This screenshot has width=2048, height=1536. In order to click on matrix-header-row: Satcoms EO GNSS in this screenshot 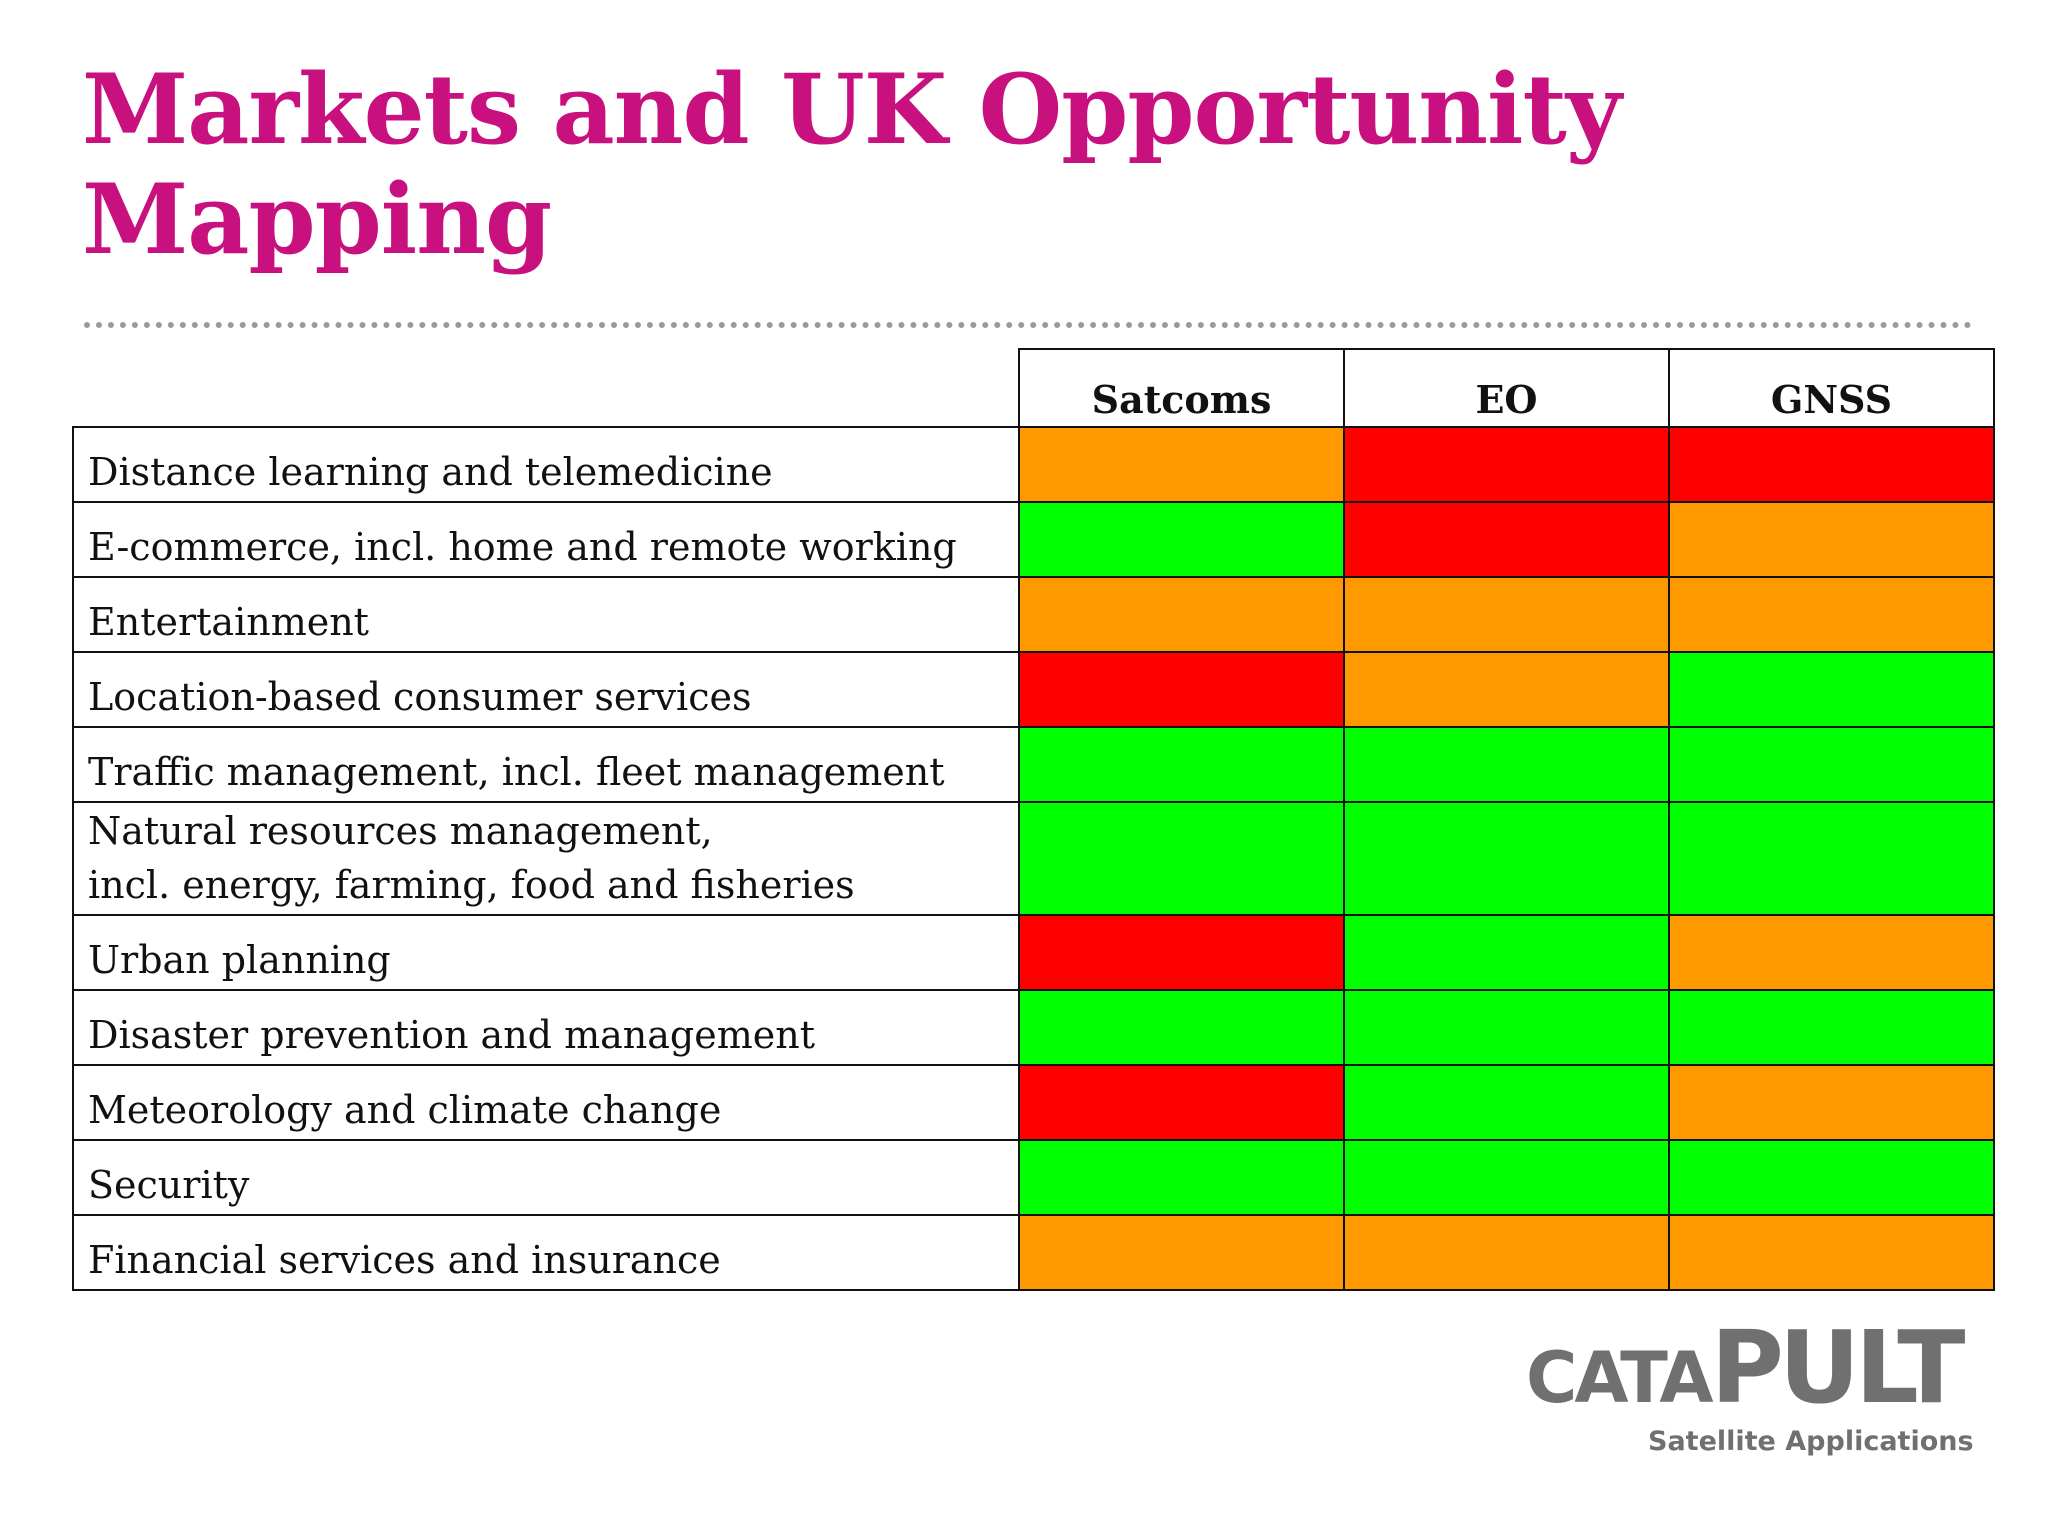, I will do `click(1034, 388)`.